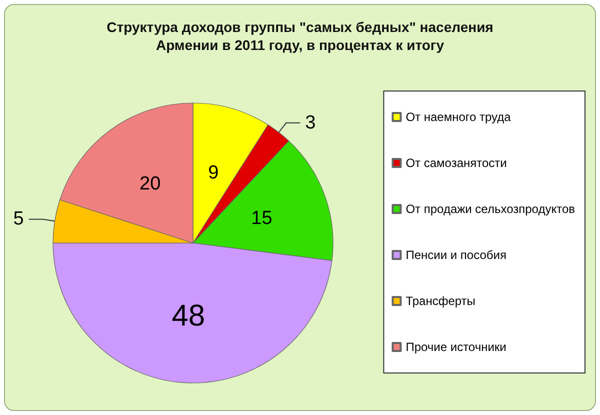 The height and width of the screenshot is (415, 600). What do you see at coordinates (261, 218) in the screenshot?
I see `data-label: 15` at bounding box center [261, 218].